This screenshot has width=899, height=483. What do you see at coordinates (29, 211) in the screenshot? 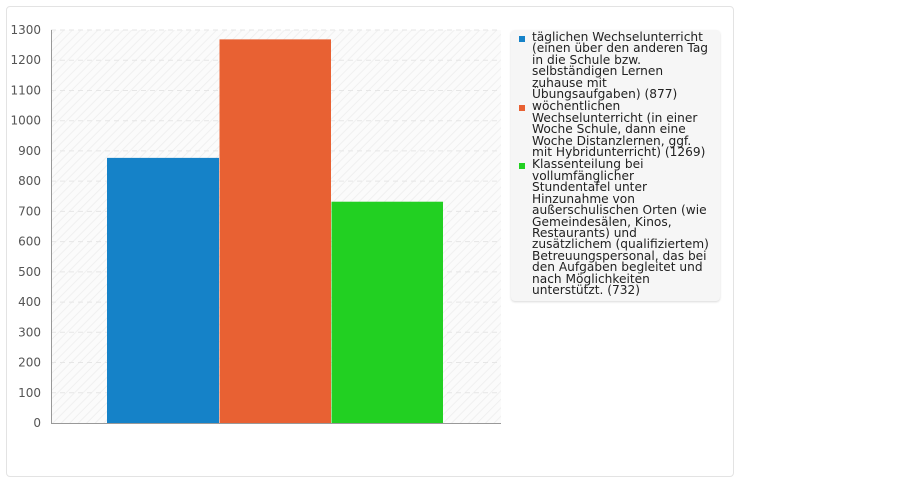
I see `y-tick-label: 700` at bounding box center [29, 211].